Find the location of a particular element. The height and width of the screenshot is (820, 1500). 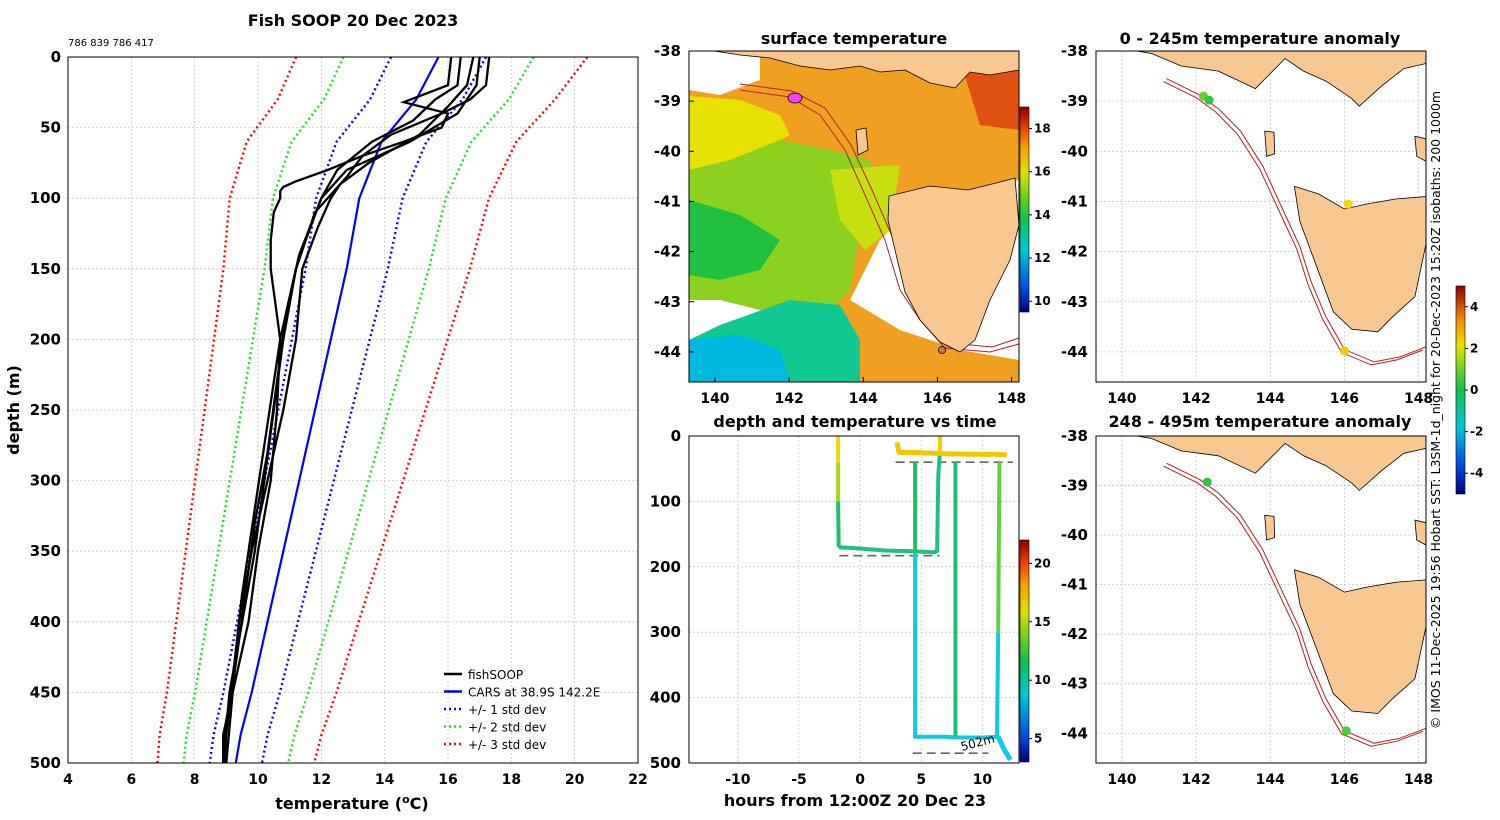

profile-ytick-label: 50 is located at coordinates (50, 128).